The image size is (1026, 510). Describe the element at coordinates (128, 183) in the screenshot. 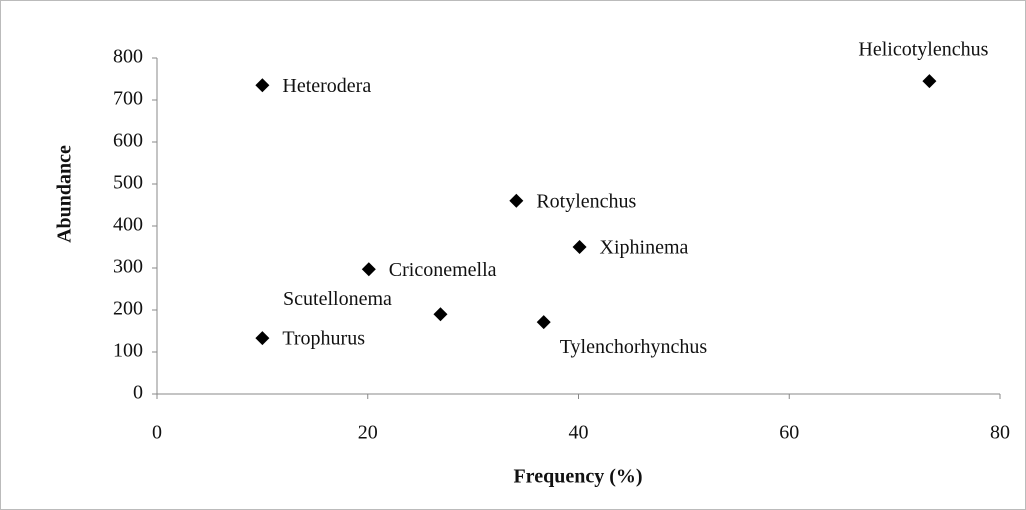

I see `y-tick-label: 500` at that location.